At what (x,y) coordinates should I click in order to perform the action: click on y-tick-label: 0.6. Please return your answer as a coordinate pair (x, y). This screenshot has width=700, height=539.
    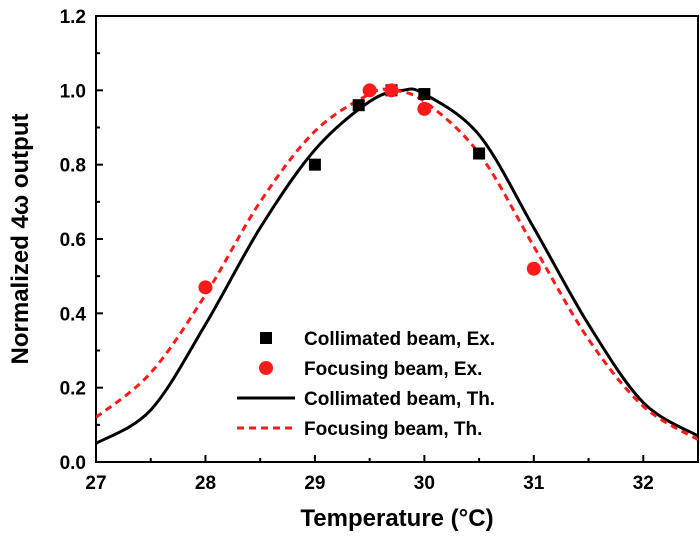
    Looking at the image, I should click on (73, 240).